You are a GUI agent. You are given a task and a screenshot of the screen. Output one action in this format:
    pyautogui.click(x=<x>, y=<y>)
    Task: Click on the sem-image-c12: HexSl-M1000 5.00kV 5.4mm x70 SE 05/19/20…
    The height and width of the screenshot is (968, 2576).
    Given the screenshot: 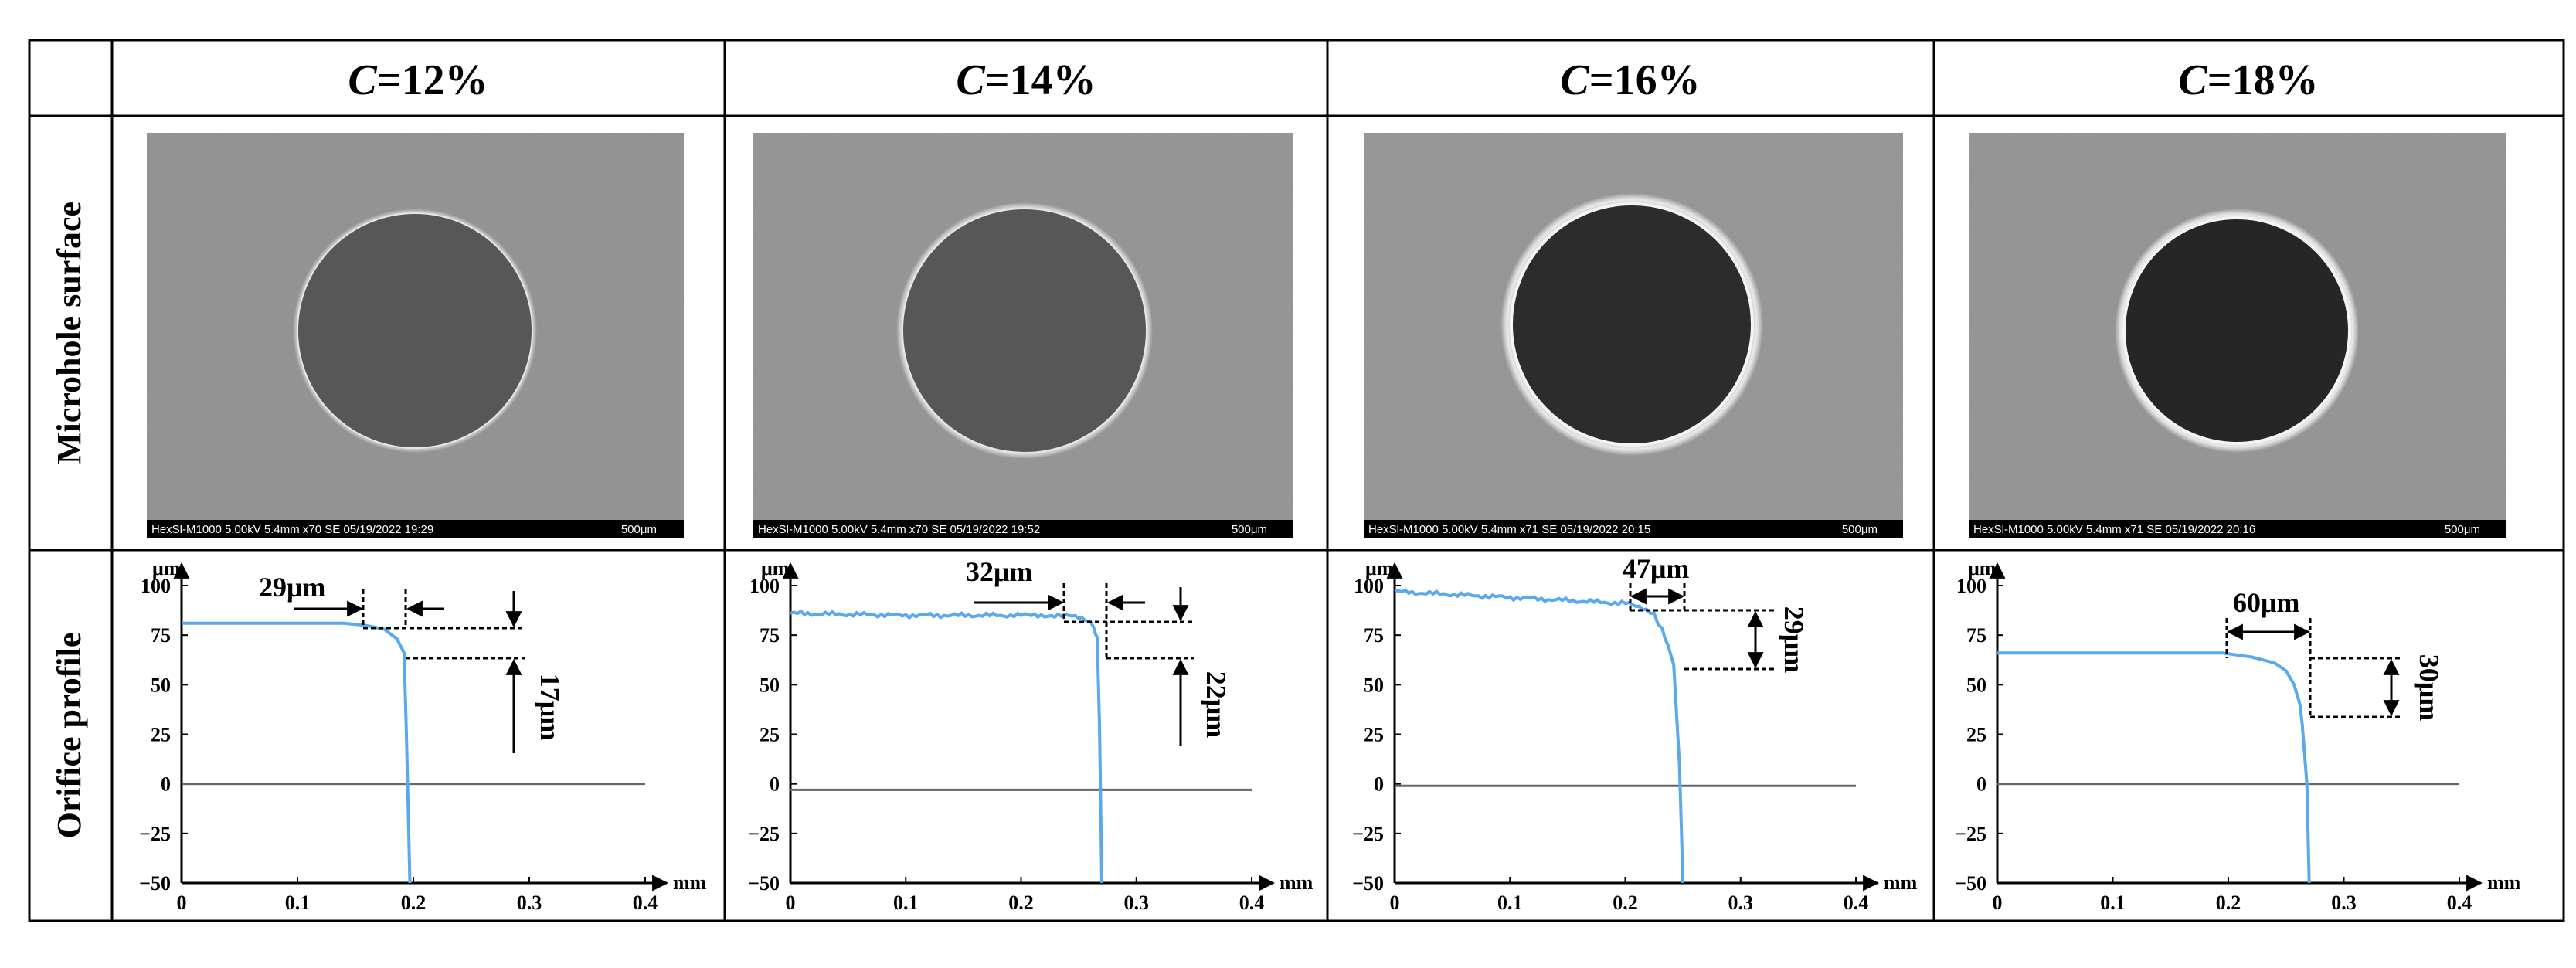 What is the action you would take?
    pyautogui.click(x=415, y=335)
    